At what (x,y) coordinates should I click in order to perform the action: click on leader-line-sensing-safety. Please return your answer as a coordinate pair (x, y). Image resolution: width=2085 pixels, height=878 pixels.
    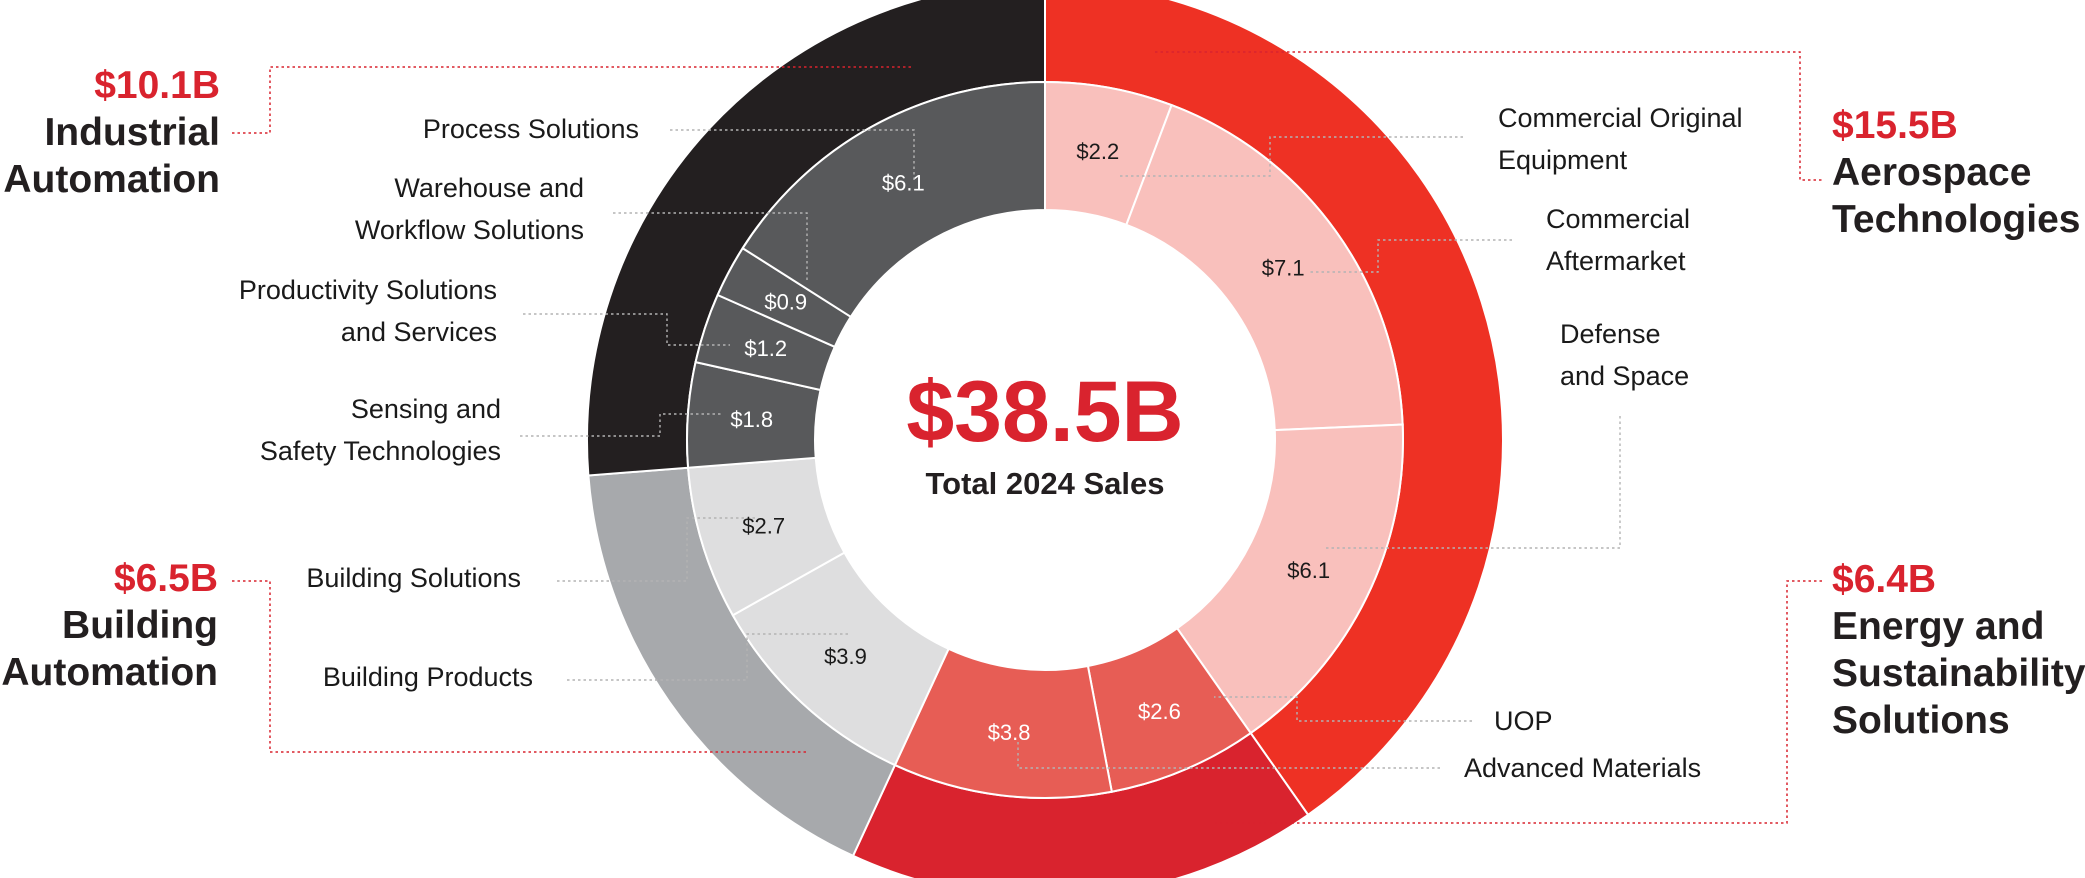
    Looking at the image, I should click on (621, 425).